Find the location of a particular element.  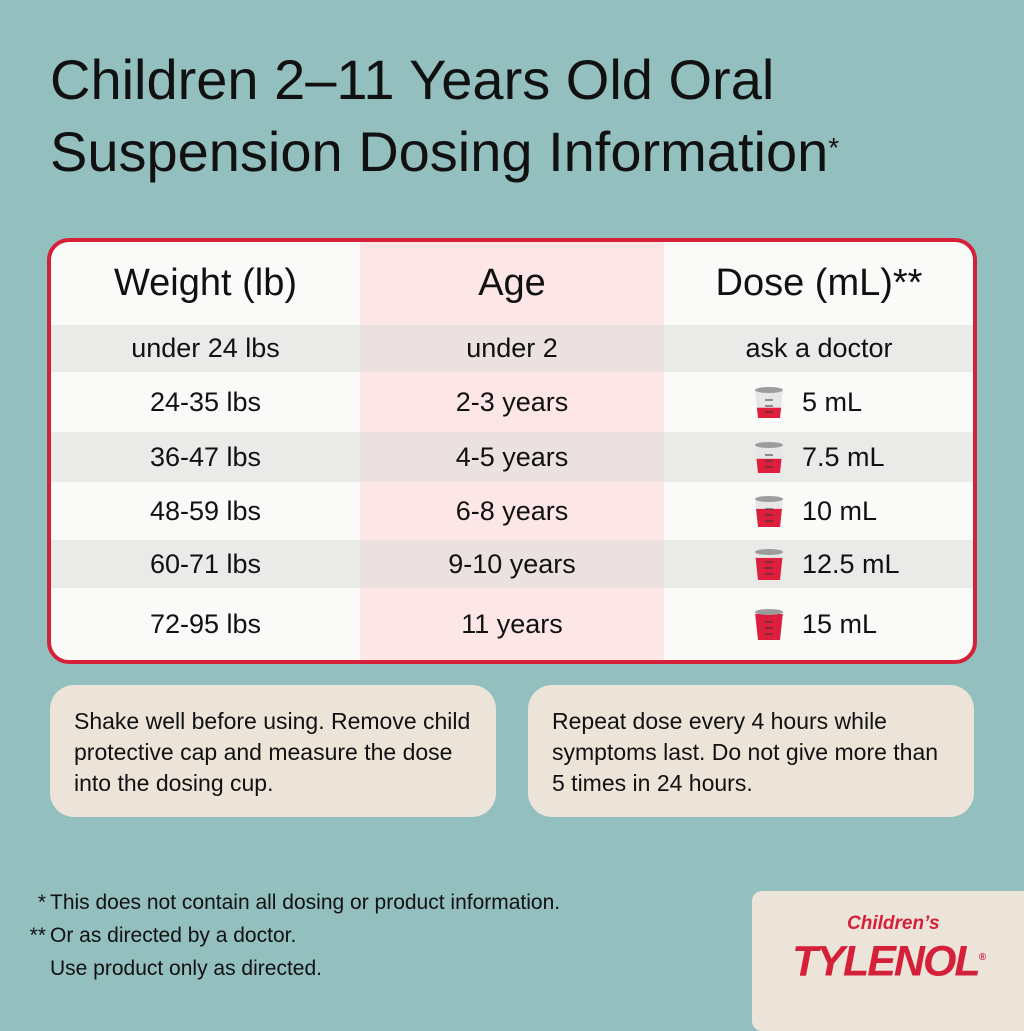

age-cell: 2-3 years is located at coordinates (512, 401).